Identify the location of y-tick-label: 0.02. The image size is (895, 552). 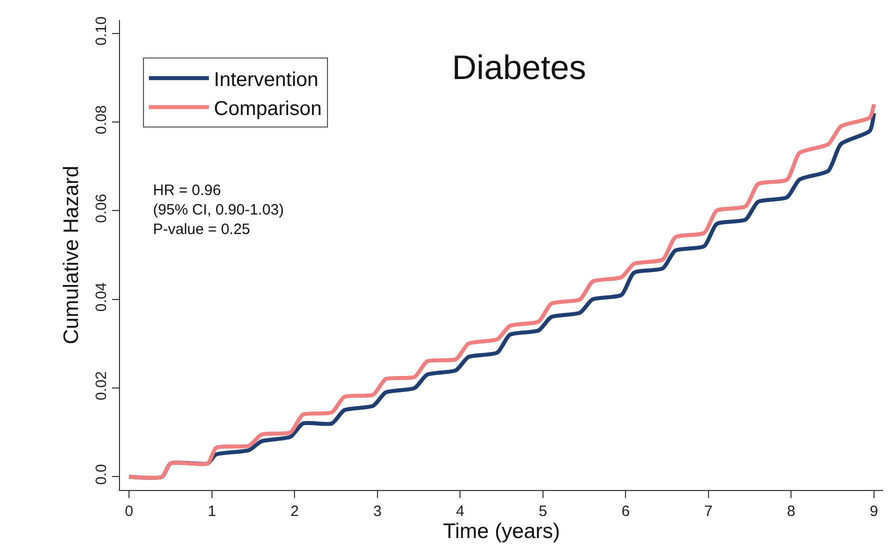
(101, 385).